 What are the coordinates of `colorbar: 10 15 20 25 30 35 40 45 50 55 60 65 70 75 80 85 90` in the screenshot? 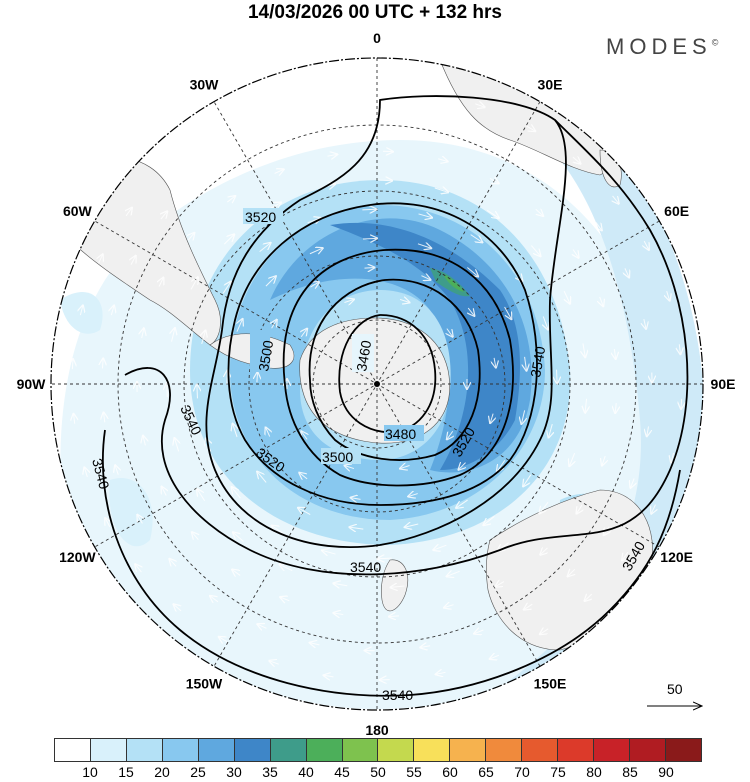 It's located at (378, 760).